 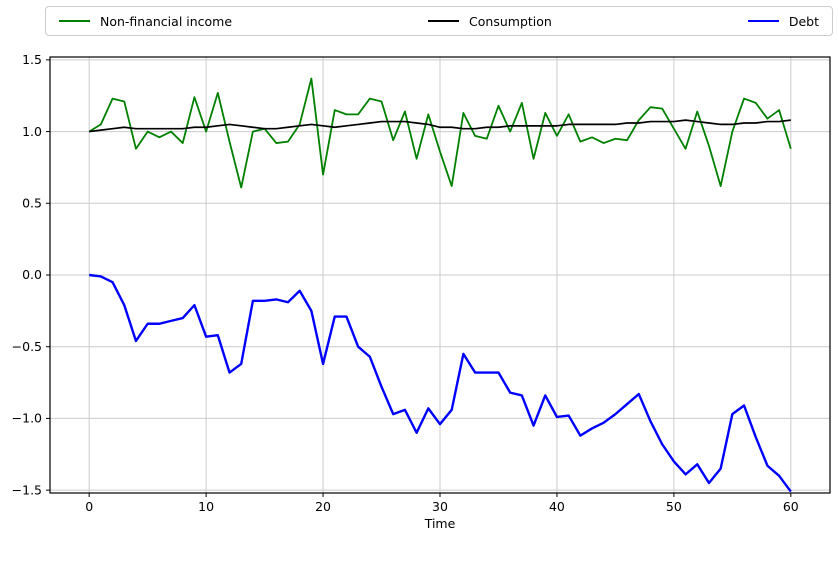 What do you see at coordinates (791, 506) in the screenshot?
I see `x-tick-label: 60` at bounding box center [791, 506].